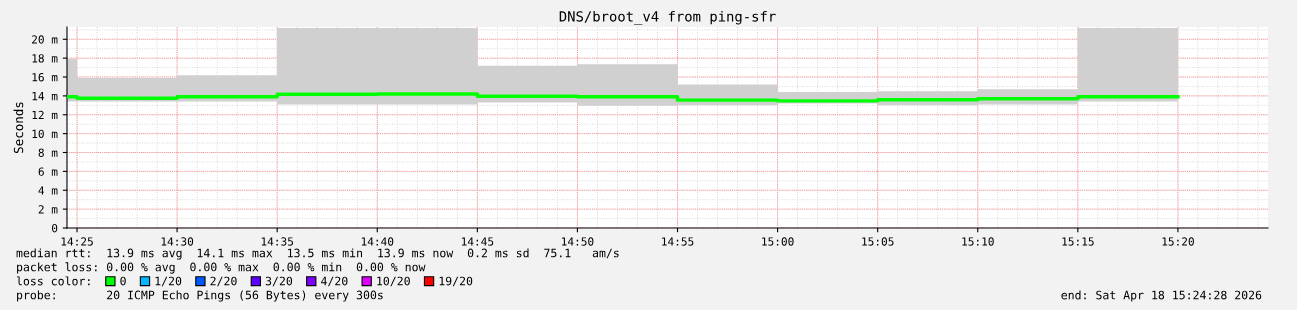 The width and height of the screenshot is (1297, 310). Describe the element at coordinates (279, 281) in the screenshot. I see `legend-label: 3/20` at that location.